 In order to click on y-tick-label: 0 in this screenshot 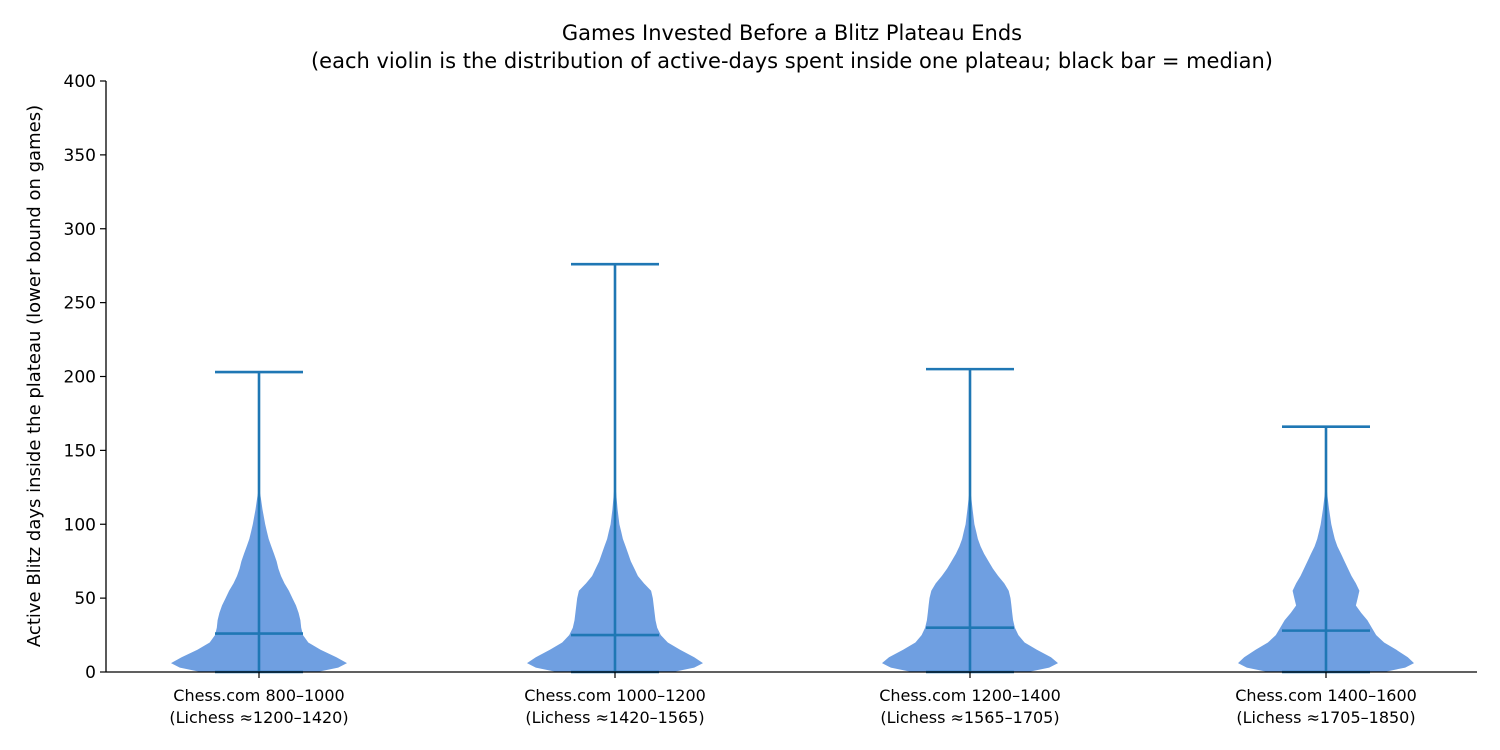, I will do `click(90, 673)`.